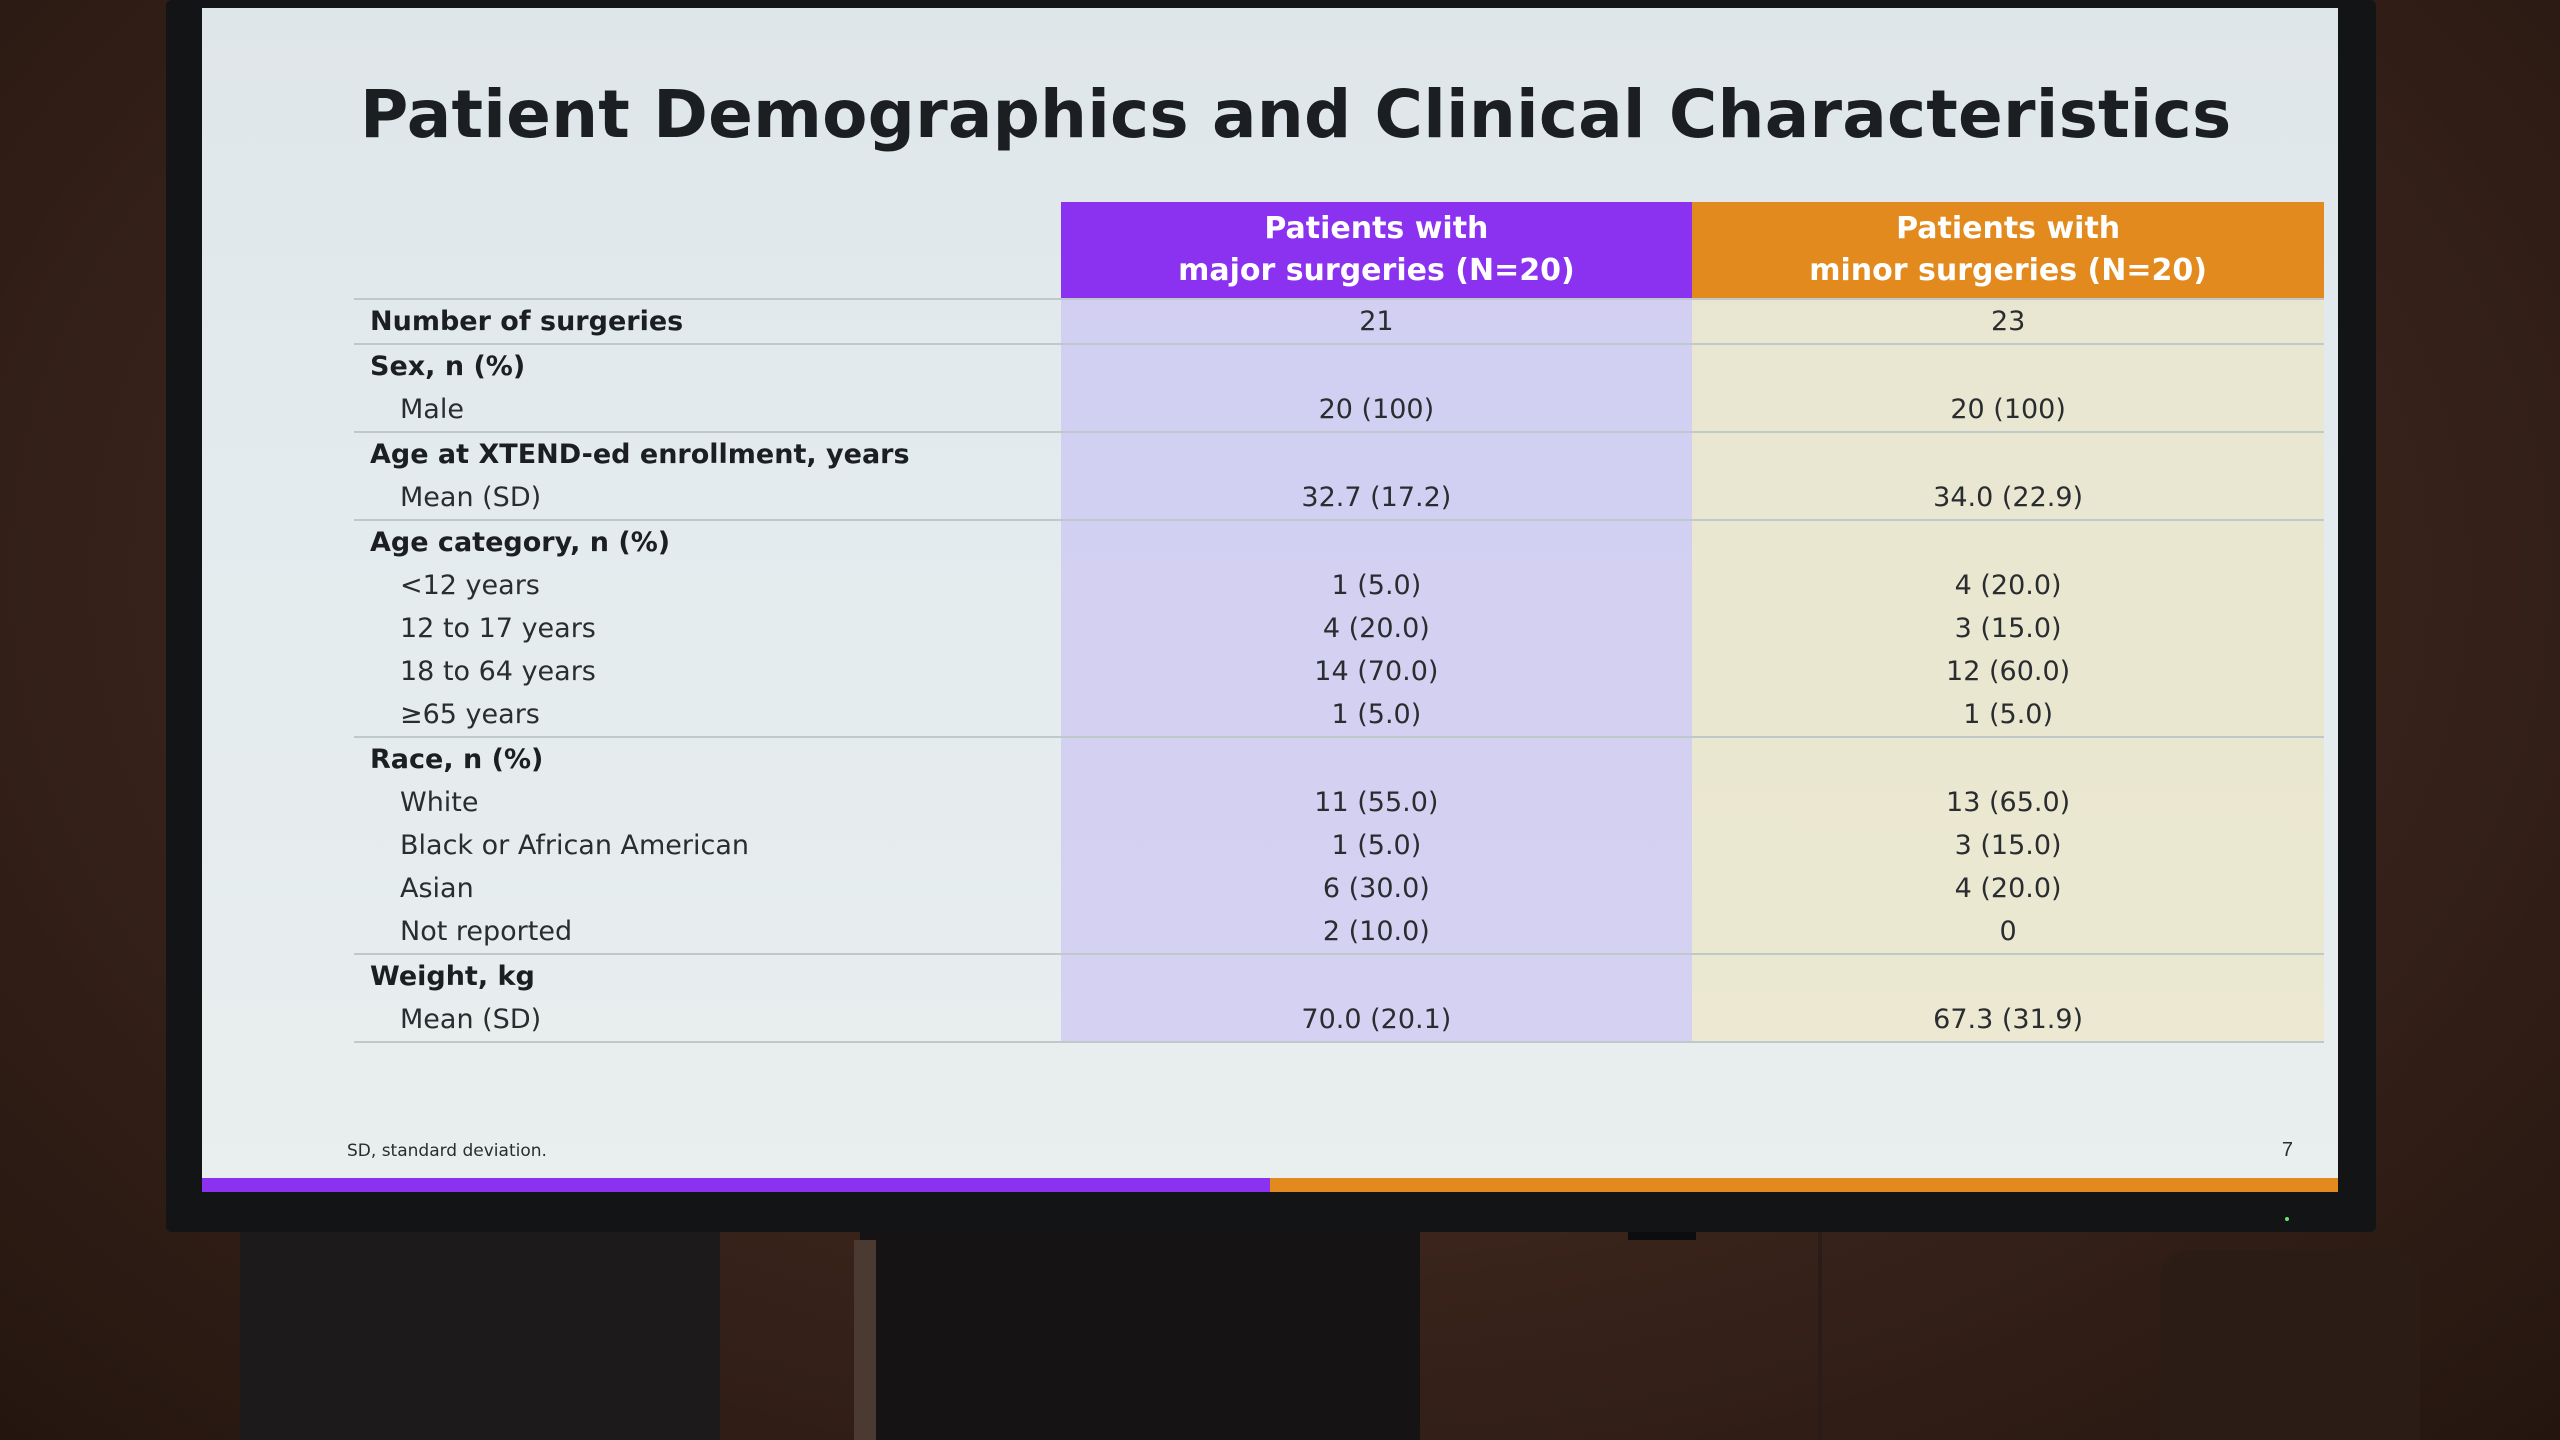 The height and width of the screenshot is (1440, 2560). What do you see at coordinates (1376, 321) in the screenshot?
I see `major-value: 21` at bounding box center [1376, 321].